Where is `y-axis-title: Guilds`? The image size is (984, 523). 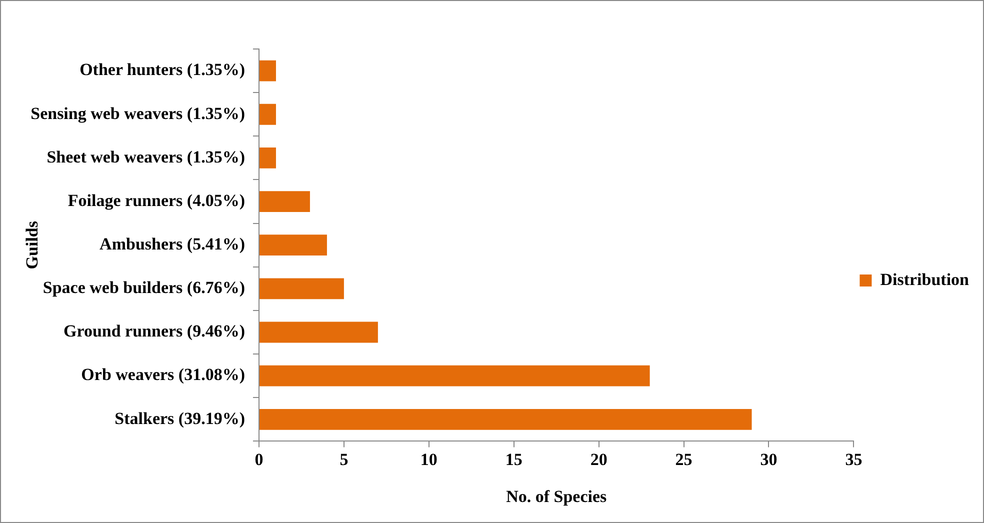 y-axis-title: Guilds is located at coordinates (32, 245).